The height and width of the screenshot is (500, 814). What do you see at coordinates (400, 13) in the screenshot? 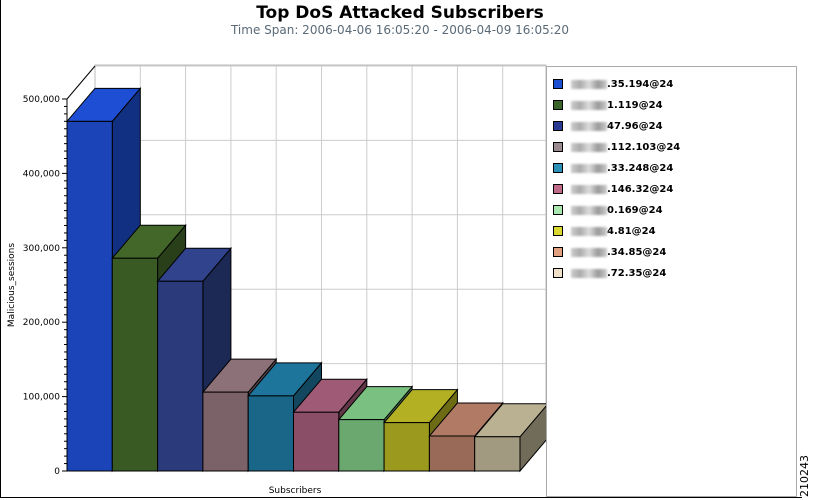
I see `chart-title: Top DoS Attacked Subscribers` at bounding box center [400, 13].